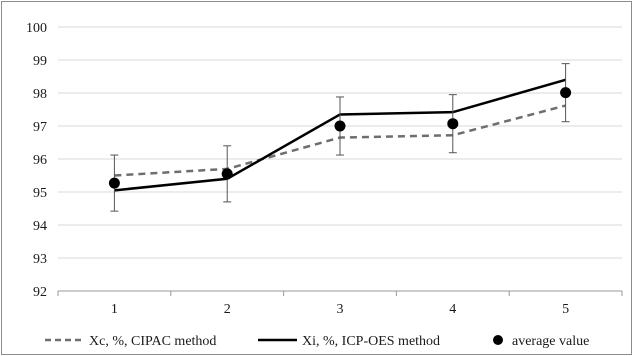 This screenshot has height=356, width=633. I want to click on y-axis-ticks: 92 93 94 95 96 97 98 99 100, so click(36, 160).